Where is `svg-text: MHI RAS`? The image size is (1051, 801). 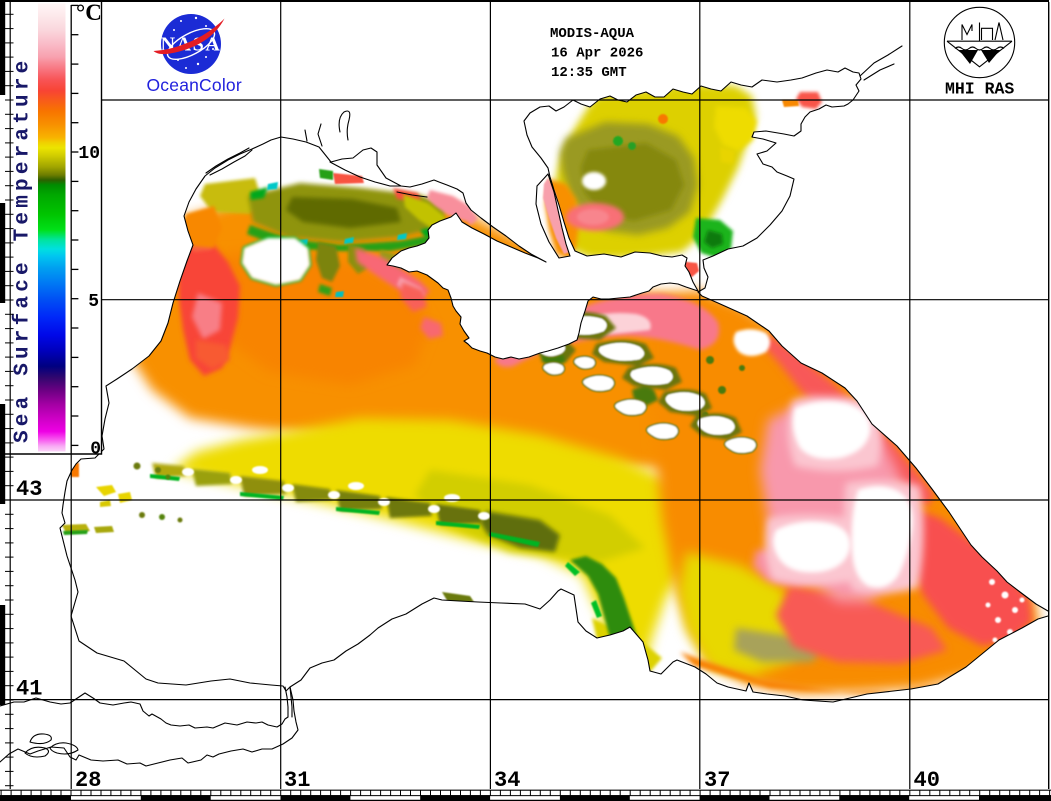 svg-text: MHI RAS is located at coordinates (979, 89).